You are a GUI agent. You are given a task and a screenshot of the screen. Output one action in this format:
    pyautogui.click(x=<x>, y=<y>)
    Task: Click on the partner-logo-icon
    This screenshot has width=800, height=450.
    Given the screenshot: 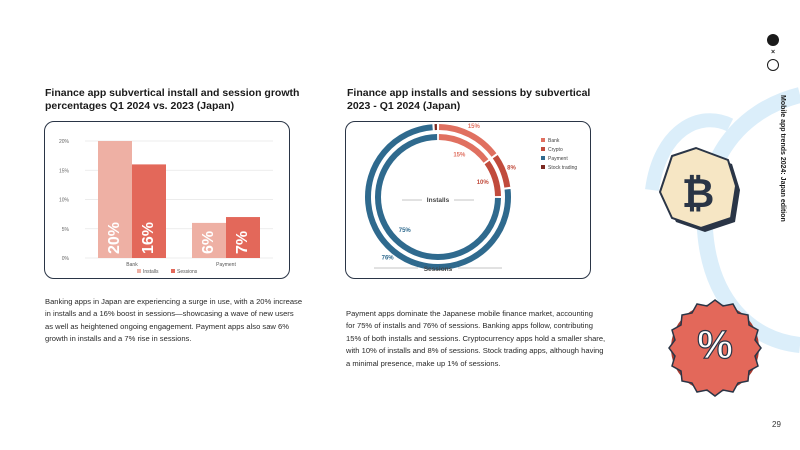 What is the action you would take?
    pyautogui.click(x=773, y=65)
    